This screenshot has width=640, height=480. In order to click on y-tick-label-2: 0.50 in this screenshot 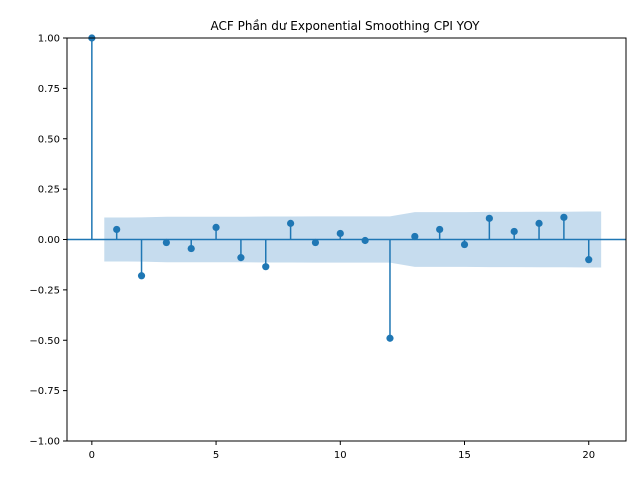, I will do `click(49, 139)`.